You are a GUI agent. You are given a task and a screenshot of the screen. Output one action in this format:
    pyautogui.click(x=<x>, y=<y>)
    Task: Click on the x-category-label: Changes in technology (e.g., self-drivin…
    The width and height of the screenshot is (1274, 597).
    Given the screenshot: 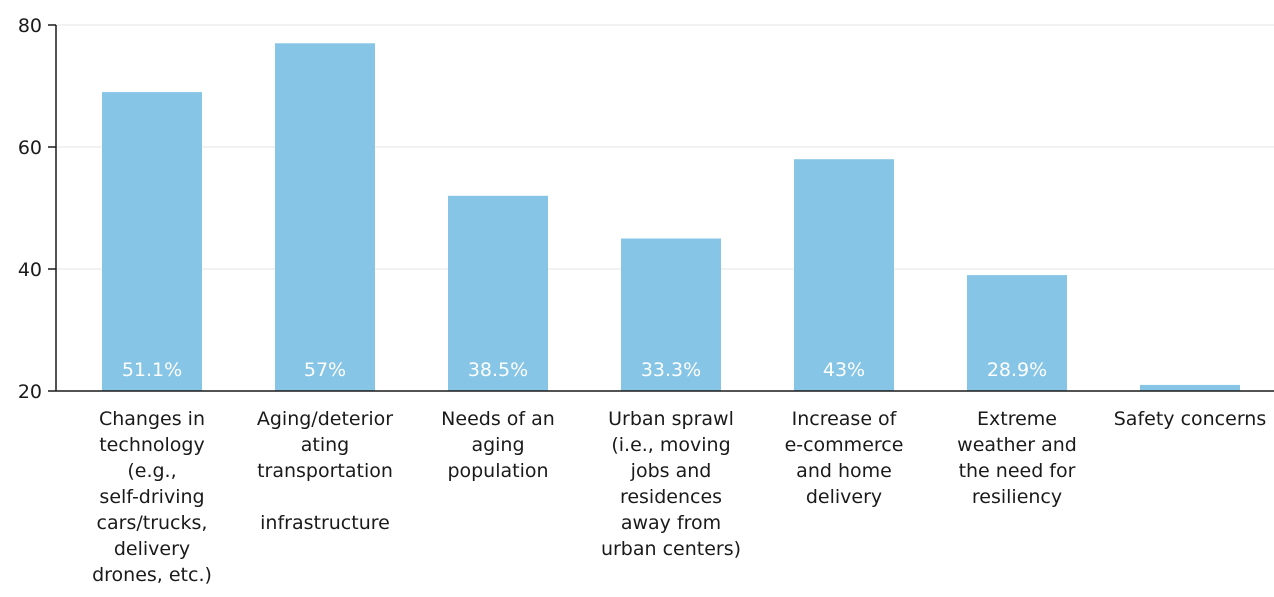 What is the action you would take?
    pyautogui.click(x=152, y=497)
    